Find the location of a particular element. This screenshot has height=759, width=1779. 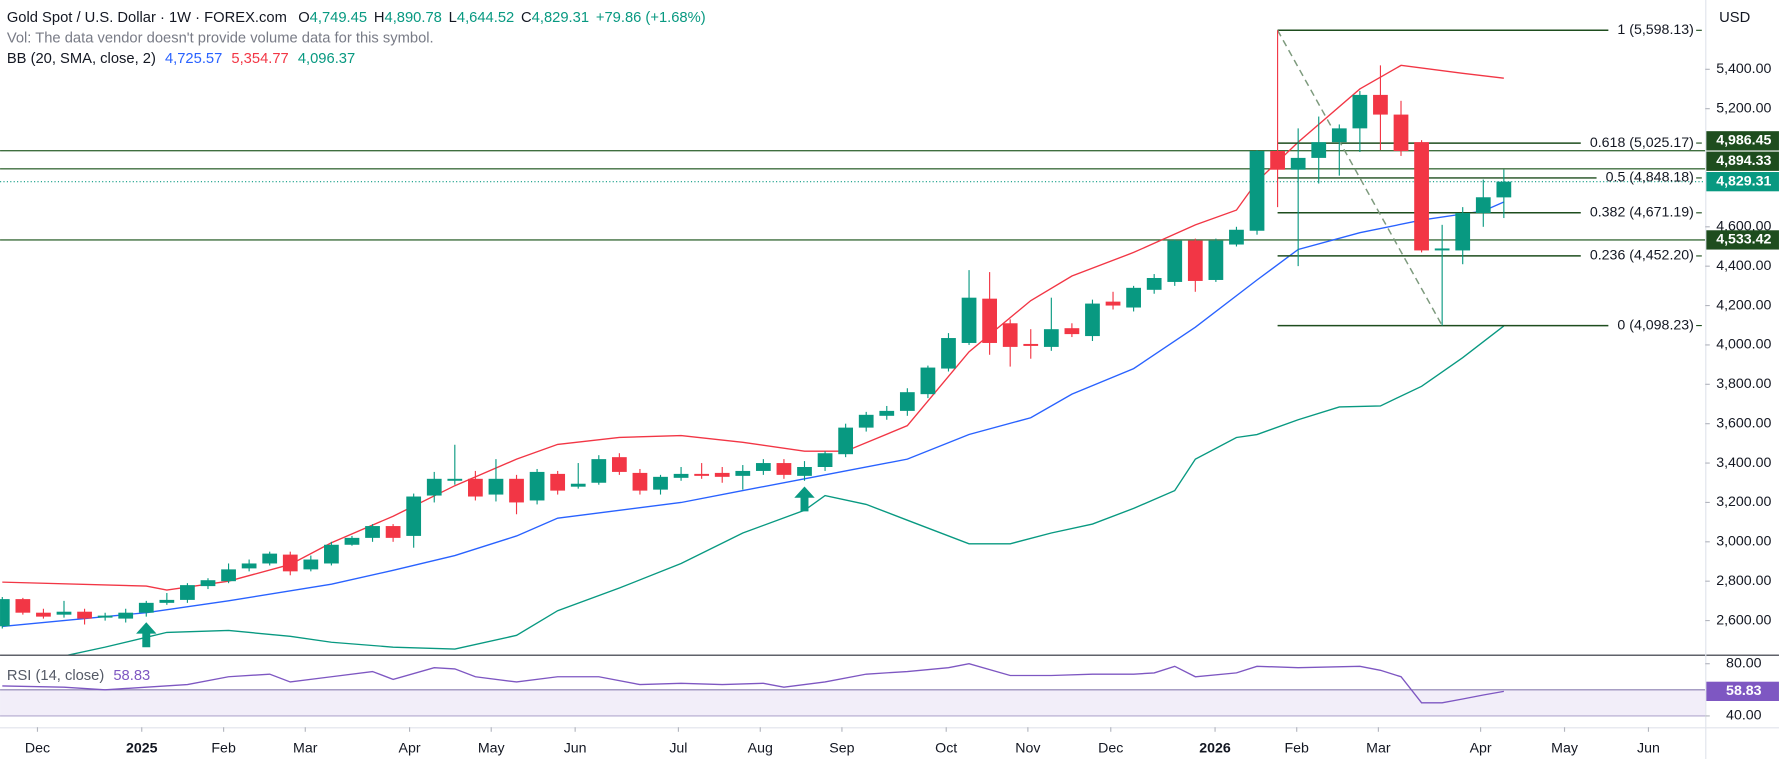

y-tick-label: 4,000.00 is located at coordinates (1743, 345).